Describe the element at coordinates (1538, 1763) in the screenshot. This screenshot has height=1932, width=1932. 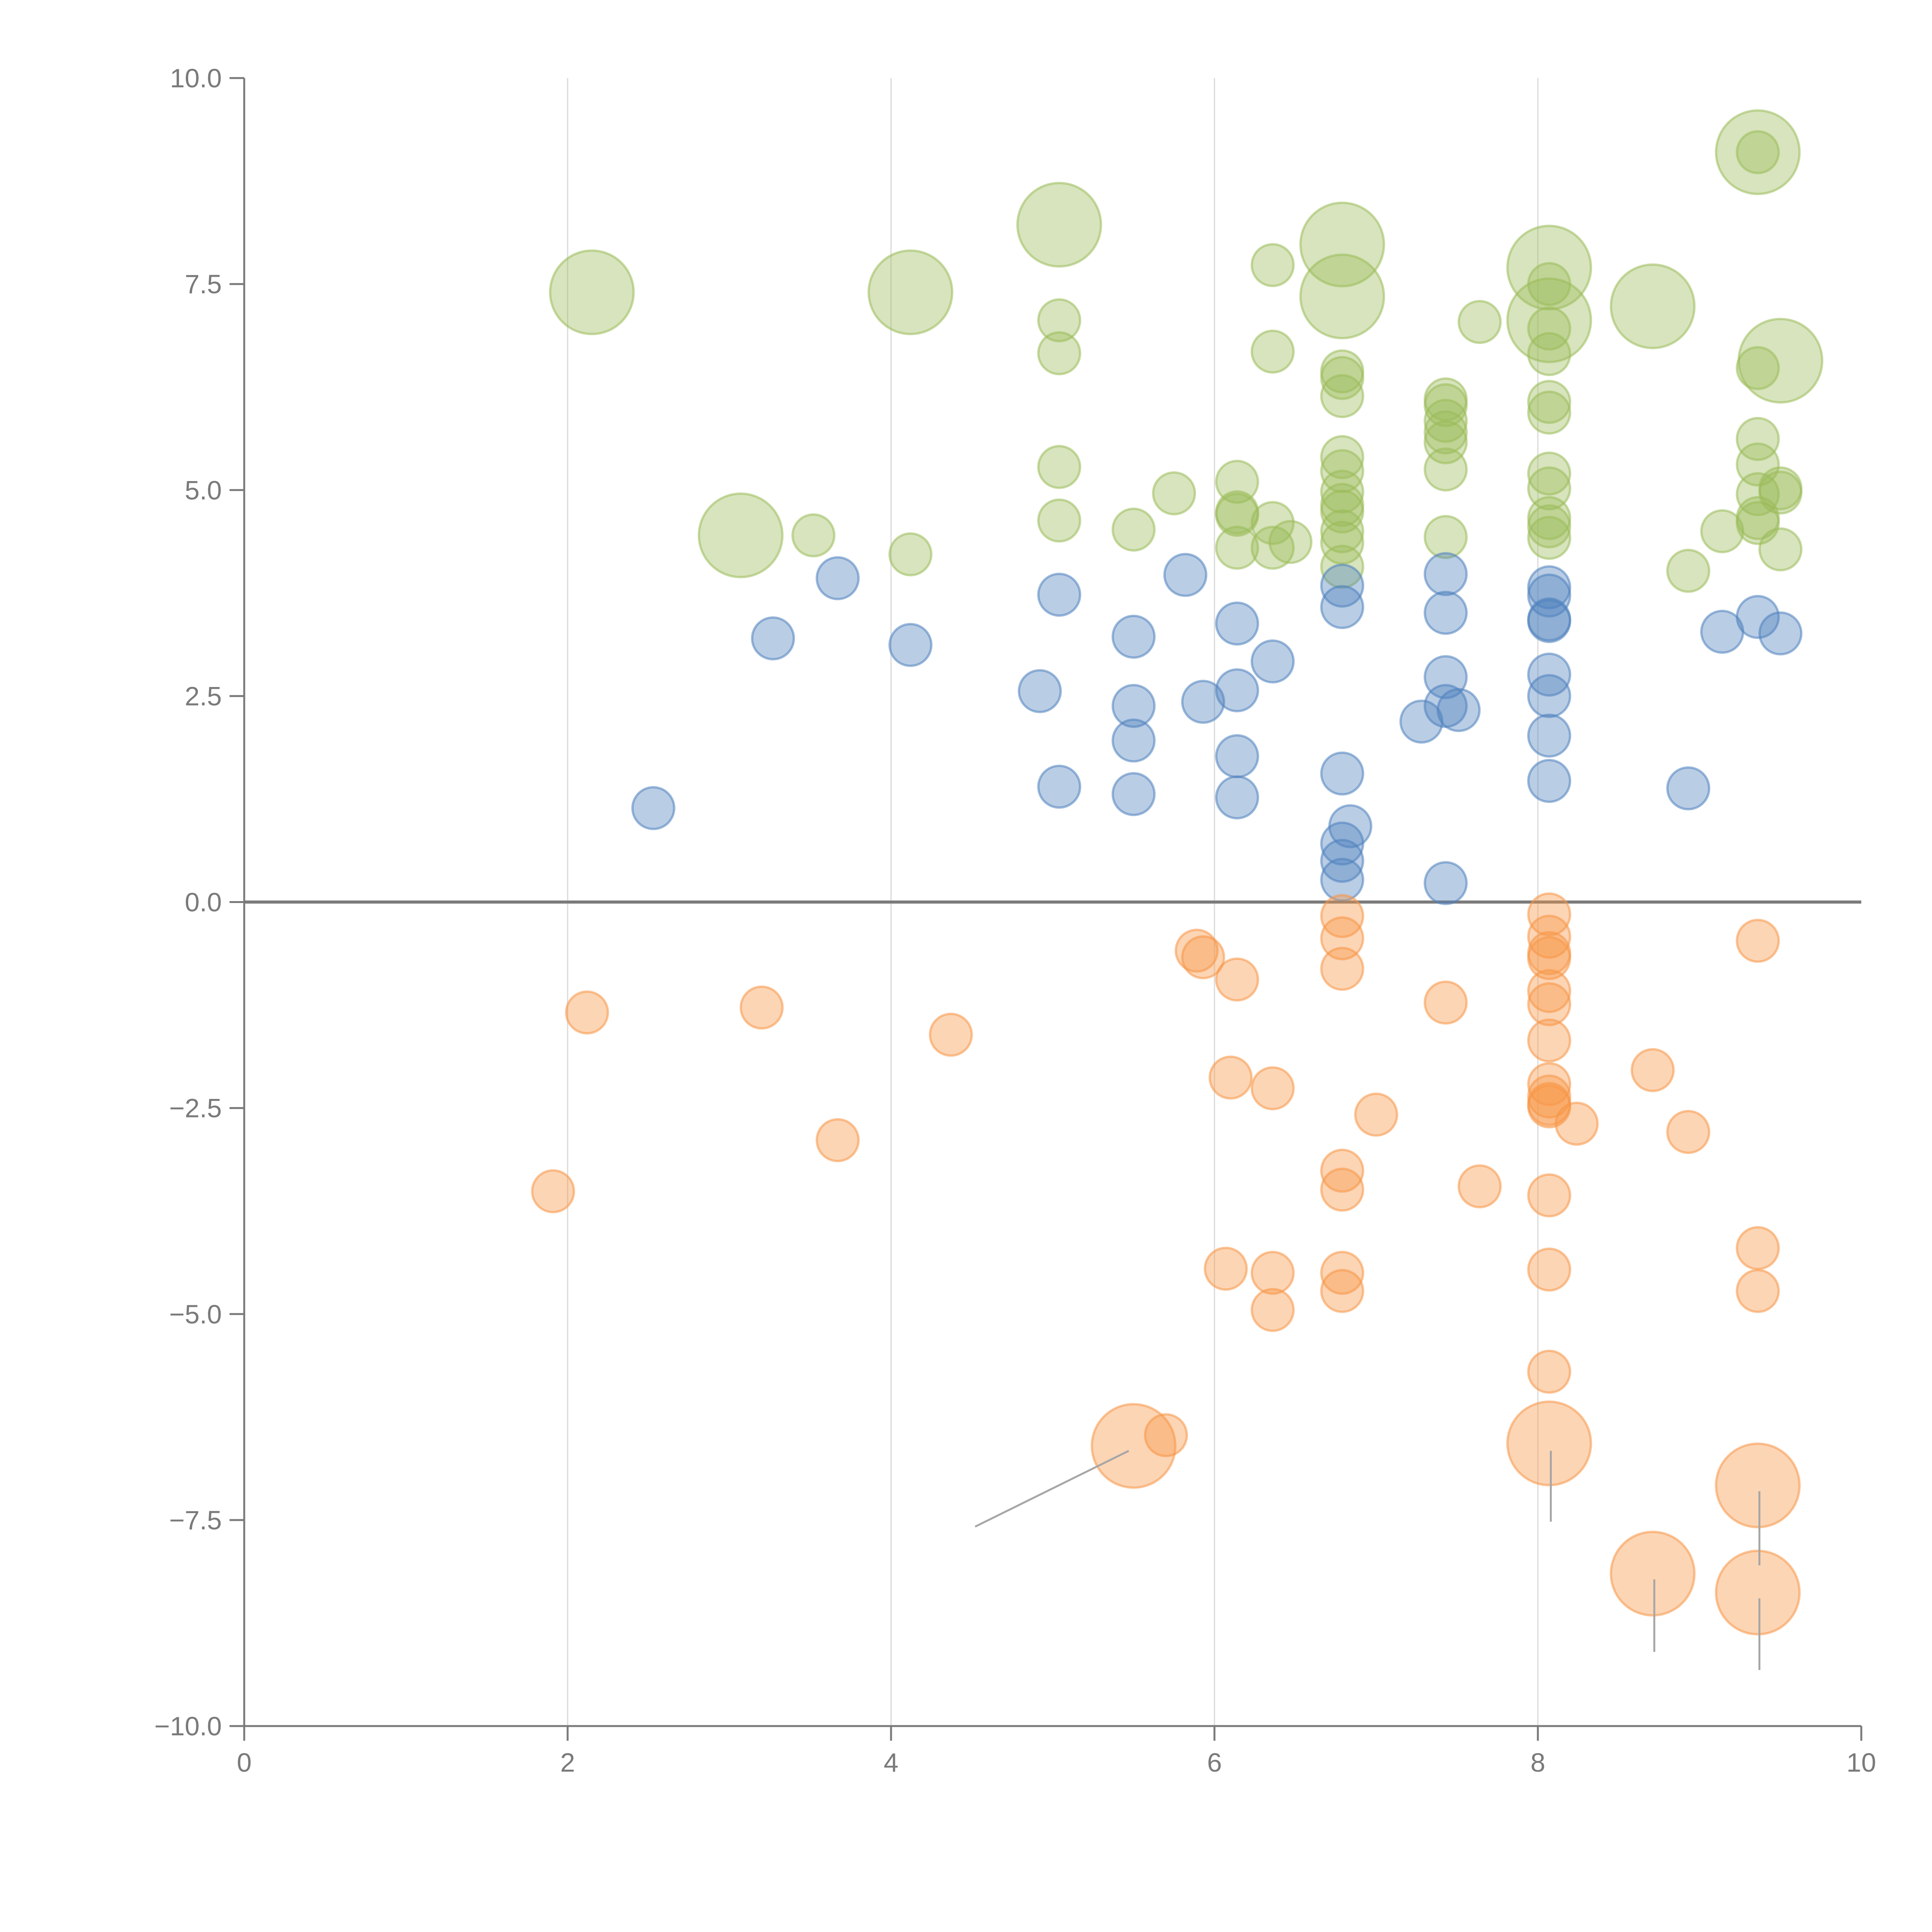
I see `x-tick-label: 8` at that location.